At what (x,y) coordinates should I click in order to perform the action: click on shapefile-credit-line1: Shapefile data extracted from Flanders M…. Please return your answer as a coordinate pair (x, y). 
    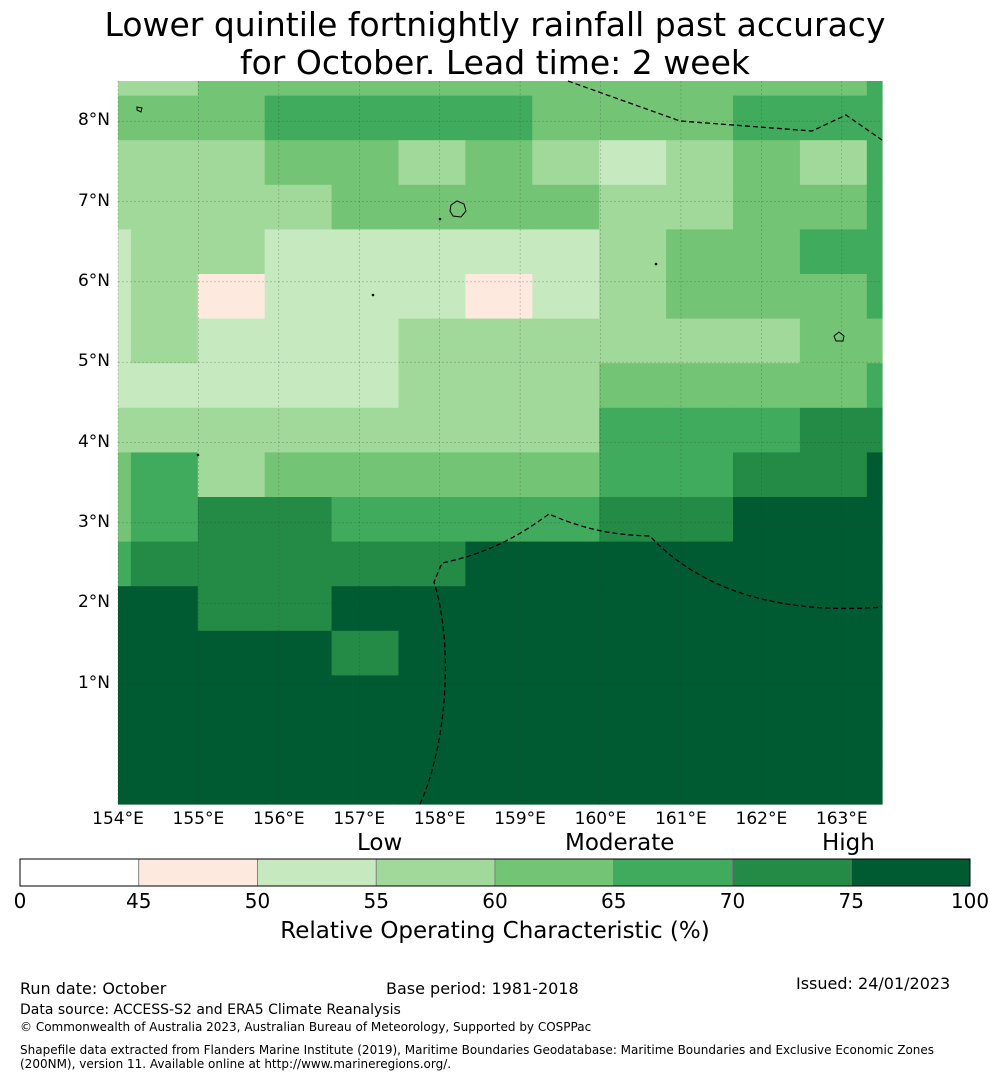
    Looking at the image, I should click on (477, 1050).